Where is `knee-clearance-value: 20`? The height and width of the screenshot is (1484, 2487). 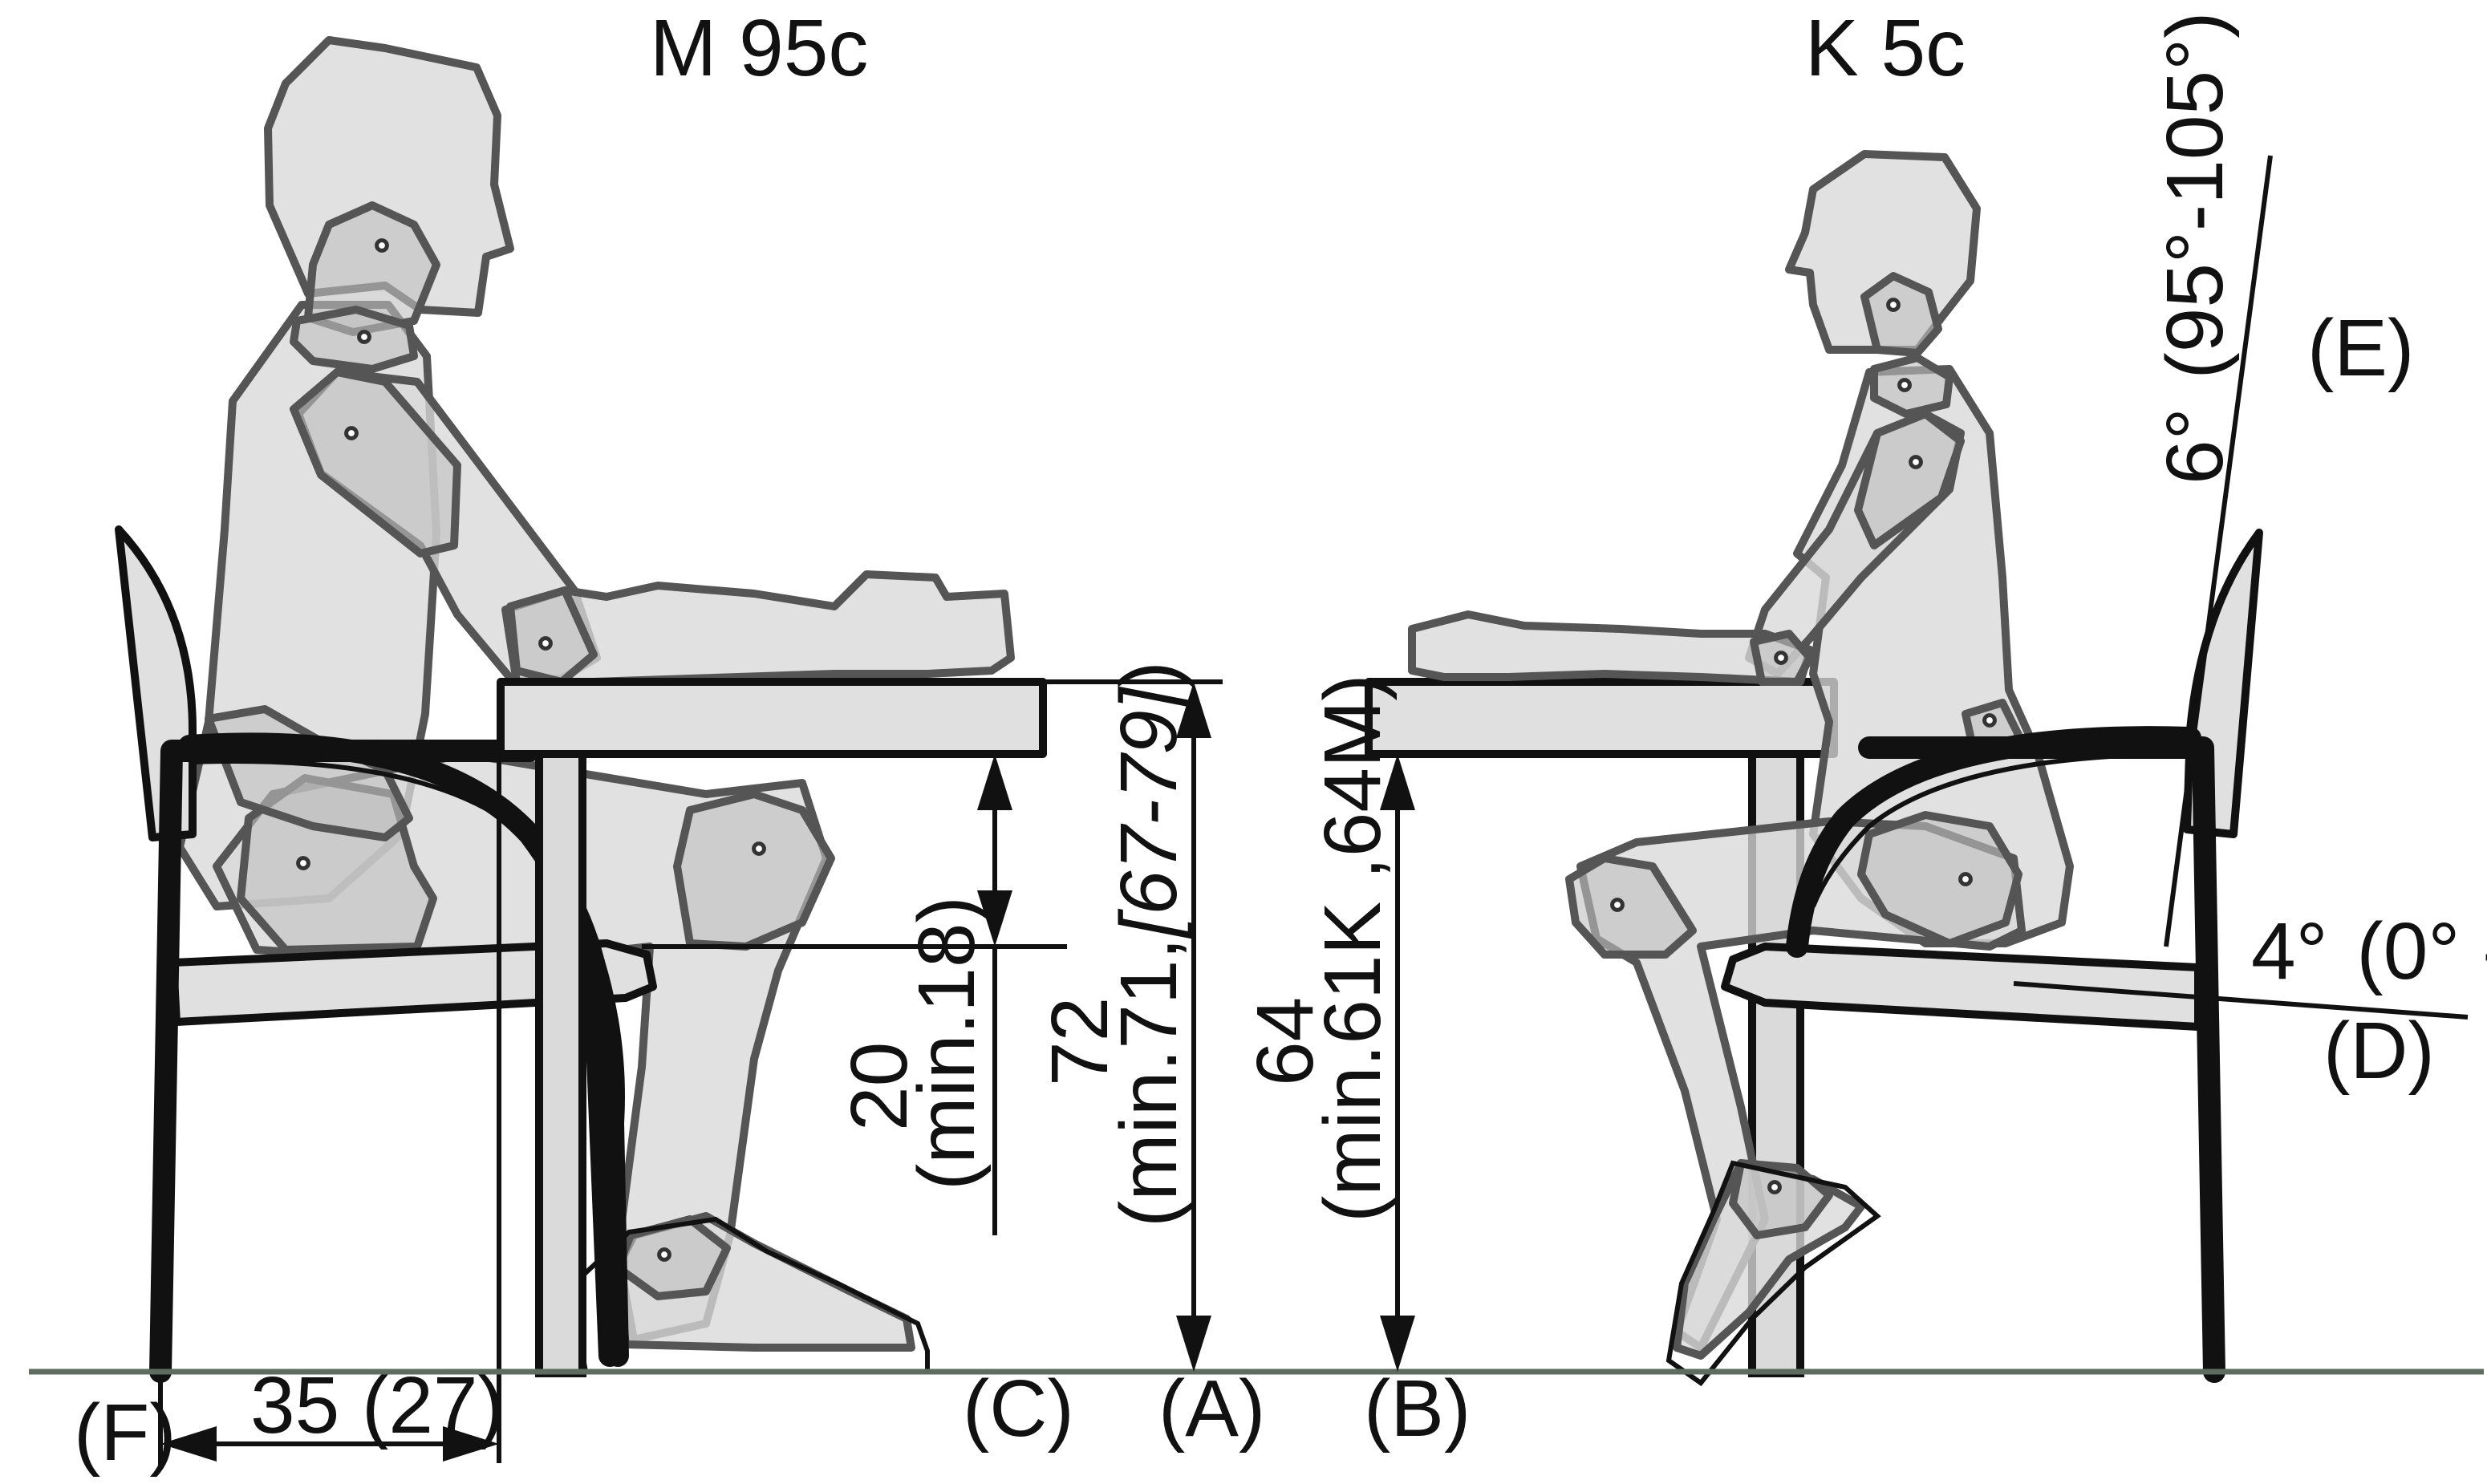
knee-clearance-value: 20 is located at coordinates (879, 1086).